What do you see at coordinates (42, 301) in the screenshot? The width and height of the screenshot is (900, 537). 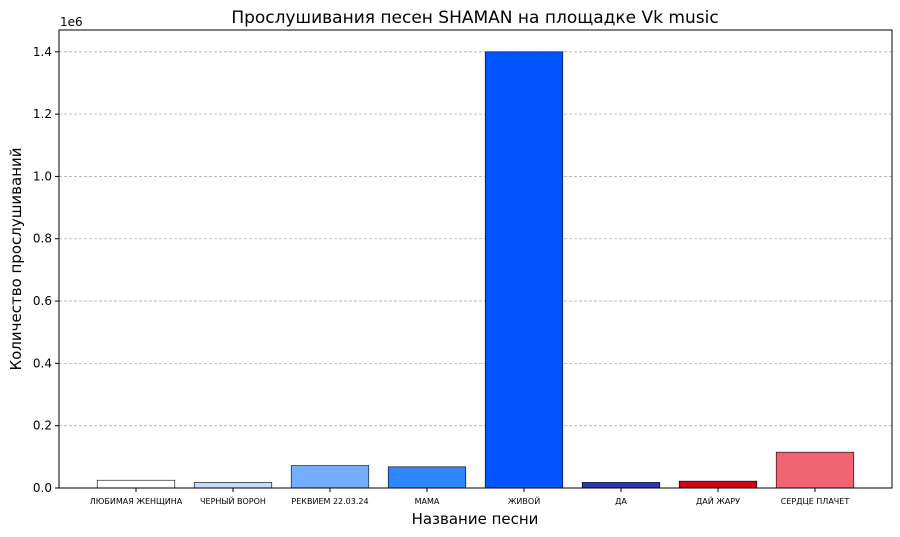 I see `y-tick-label: 0.6` at bounding box center [42, 301].